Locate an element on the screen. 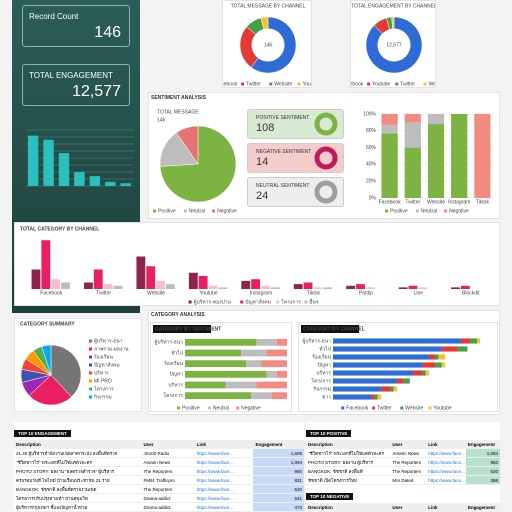 This screenshot has width=512, height=512. center-value: 12,577 is located at coordinates (394, 45).